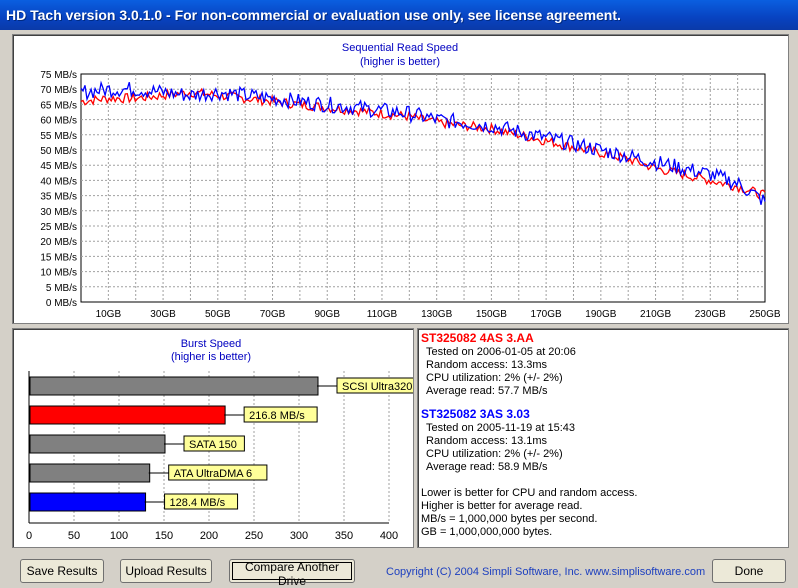 This screenshot has width=798, height=588. What do you see at coordinates (209, 536) in the screenshot?
I see `burst-x-tick-label: 200` at bounding box center [209, 536].